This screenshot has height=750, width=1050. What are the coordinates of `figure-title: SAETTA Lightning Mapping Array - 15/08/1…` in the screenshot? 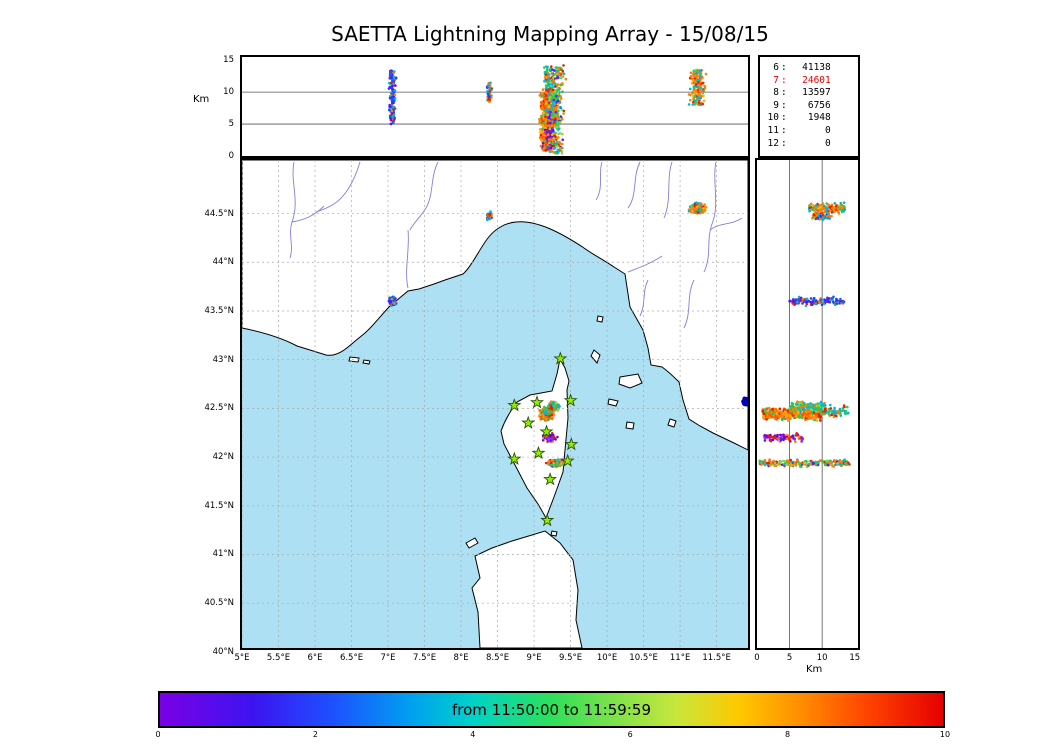 It's located at (550, 34).